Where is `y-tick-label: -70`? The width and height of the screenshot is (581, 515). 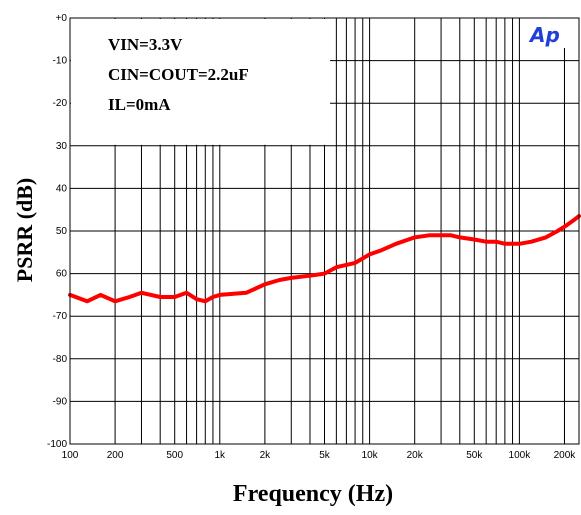 y-tick-label: -70 is located at coordinates (60, 316).